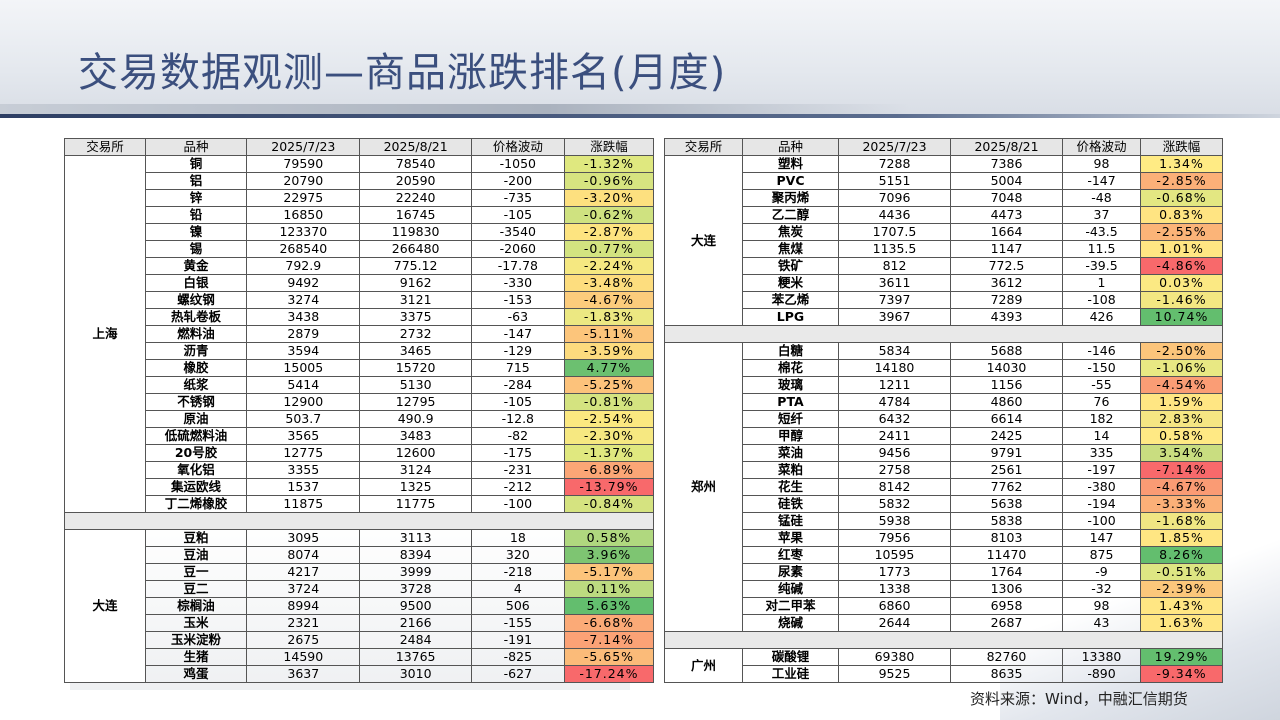 The width and height of the screenshot is (1280, 720). I want to click on change-cell: -825, so click(517, 657).